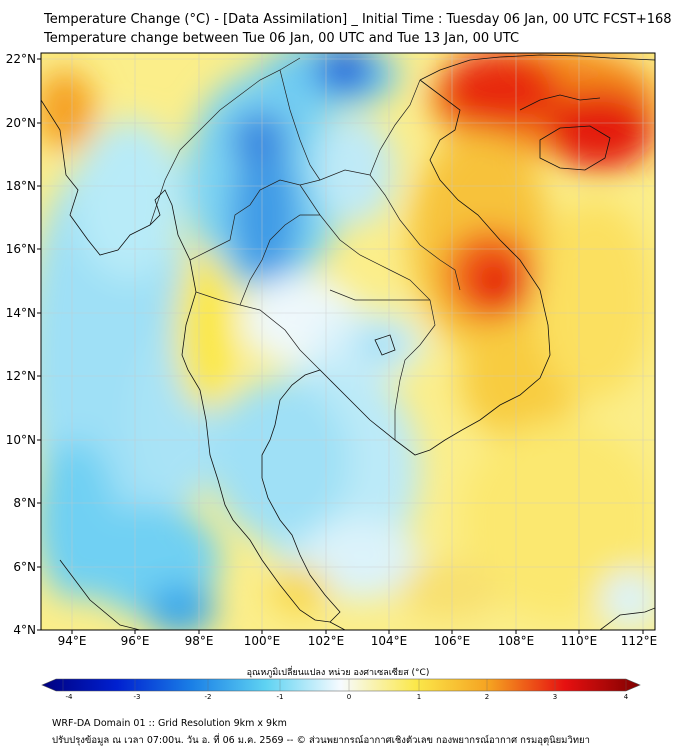  What do you see at coordinates (24, 630) in the screenshot?
I see `y-tick-label: 4°N` at bounding box center [24, 630].